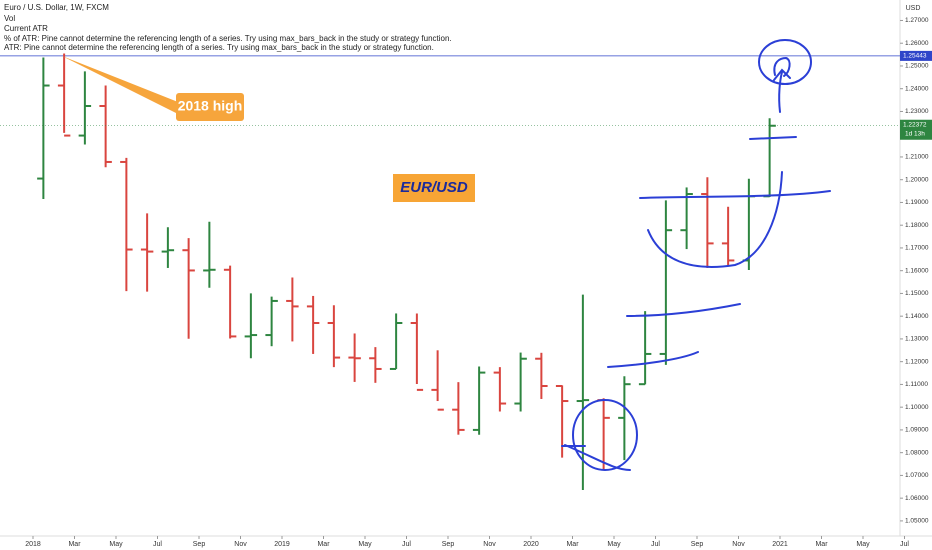 The width and height of the screenshot is (932, 550). I want to click on x-tick-label: 2018, so click(33, 544).